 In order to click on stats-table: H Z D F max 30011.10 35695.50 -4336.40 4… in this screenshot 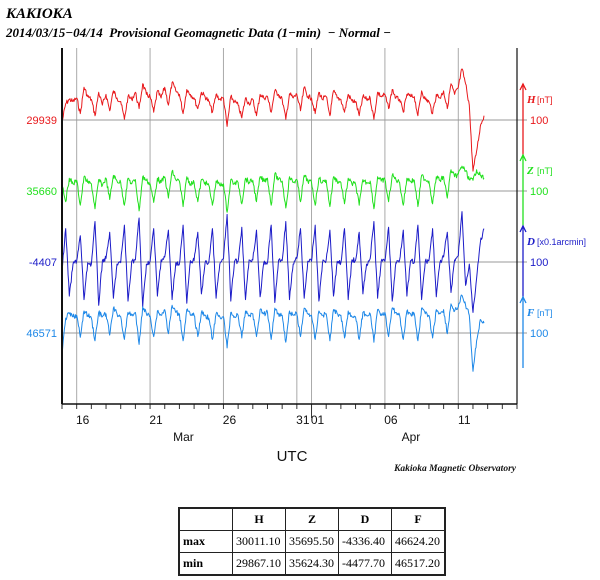, I will do `click(312, 541)`.